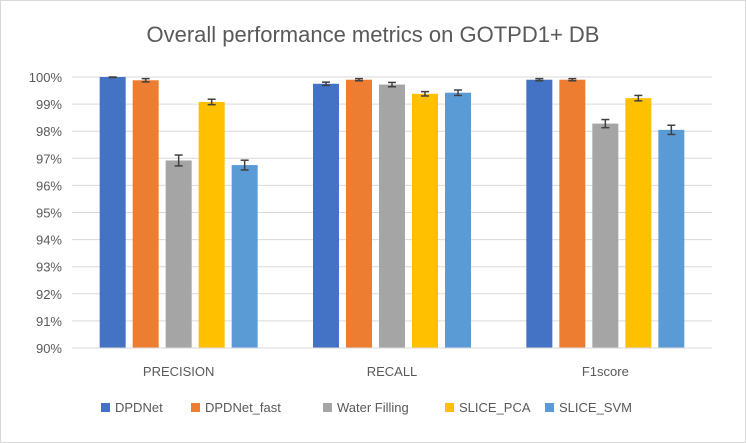 The height and width of the screenshot is (443, 746). I want to click on legend-item: DPDNet, so click(132, 407).